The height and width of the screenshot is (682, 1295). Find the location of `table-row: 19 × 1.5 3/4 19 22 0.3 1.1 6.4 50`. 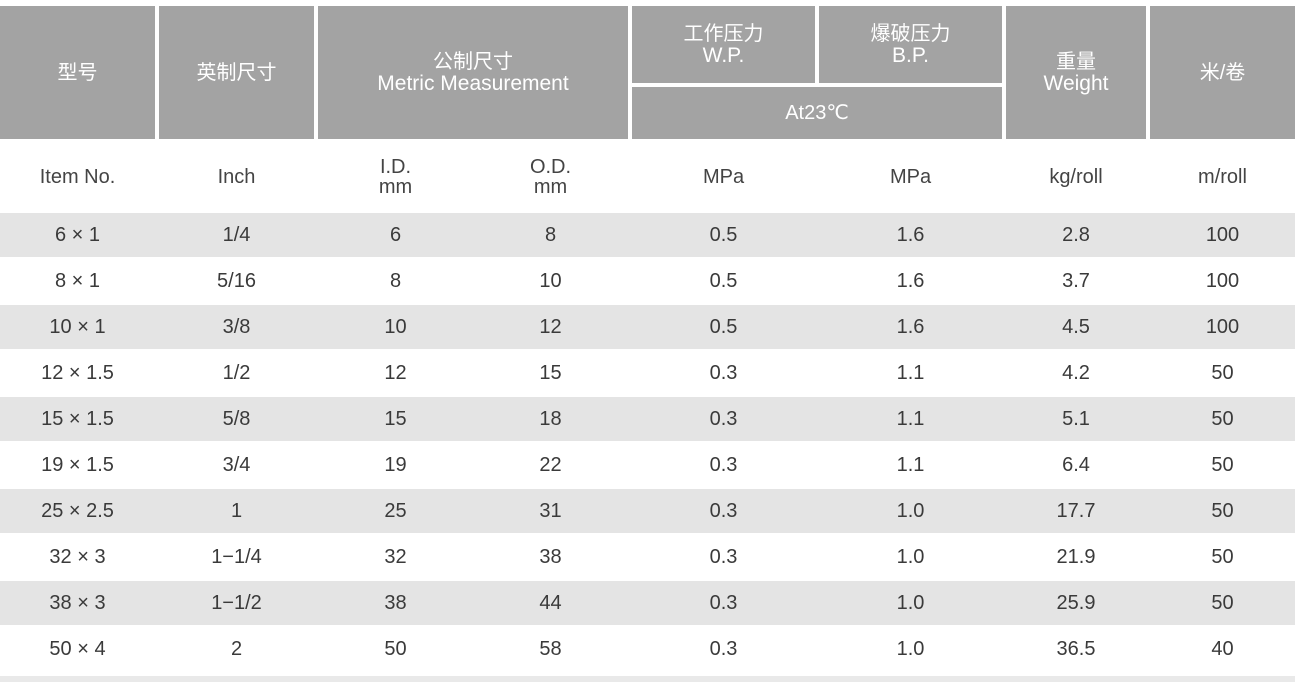

table-row: 19 × 1.5 3/4 19 22 0.3 1.1 6.4 50 is located at coordinates (647, 465).